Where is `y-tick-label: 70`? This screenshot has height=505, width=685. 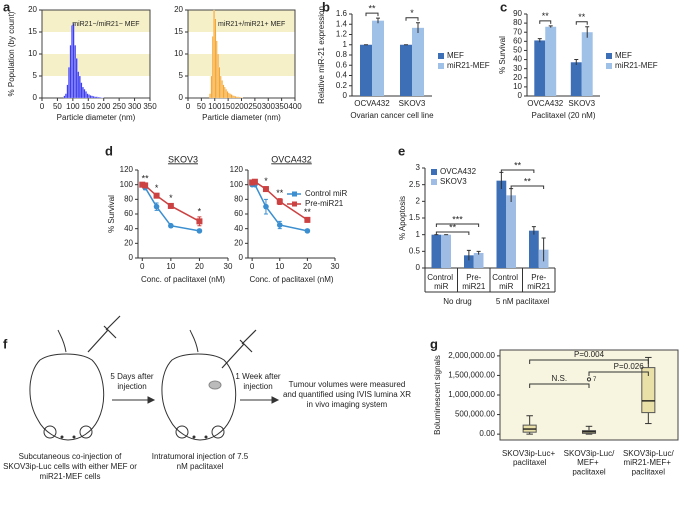 y-tick-label: 70 is located at coordinates (517, 31).